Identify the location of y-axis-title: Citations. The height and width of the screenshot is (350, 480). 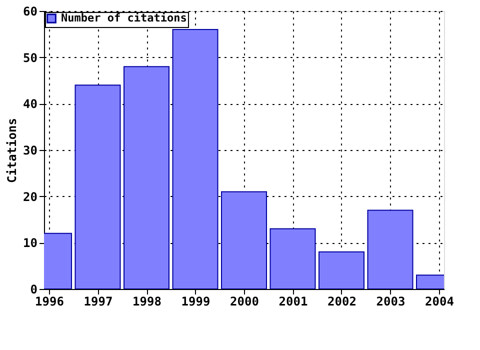
(12, 151).